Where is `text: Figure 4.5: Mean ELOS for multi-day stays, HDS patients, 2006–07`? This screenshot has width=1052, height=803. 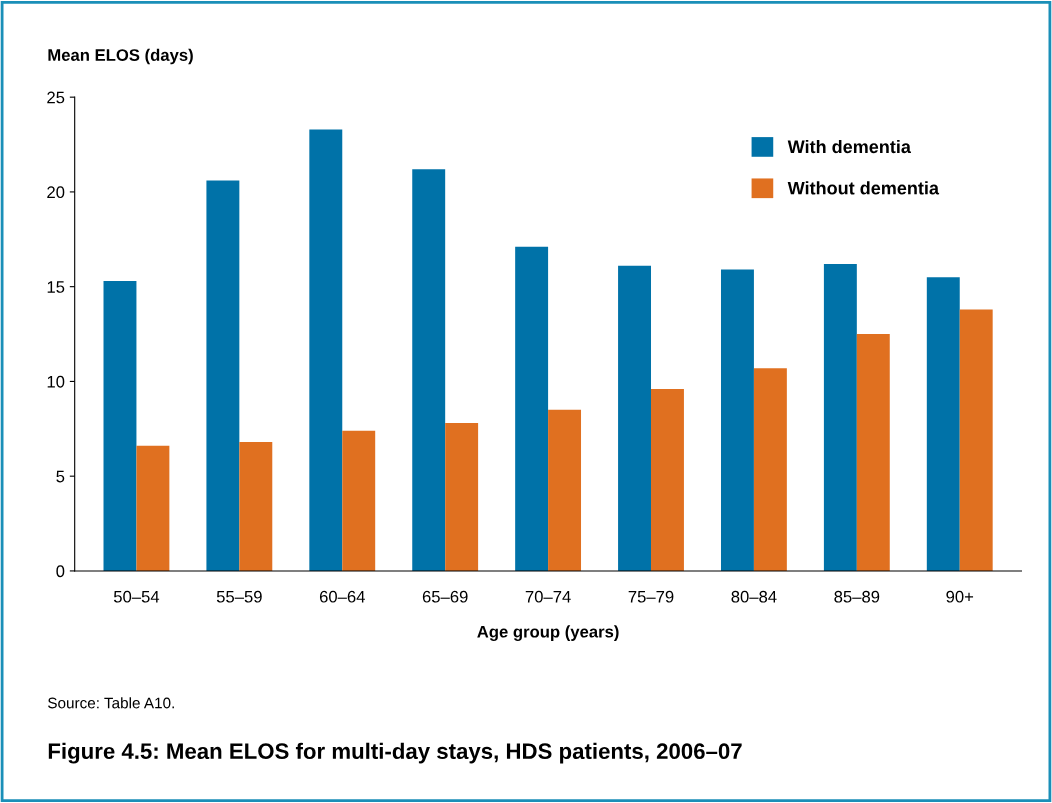 text: Figure 4.5: Mean ELOS for multi-day stays, HDS patients, 2006–07 is located at coordinates (395, 753).